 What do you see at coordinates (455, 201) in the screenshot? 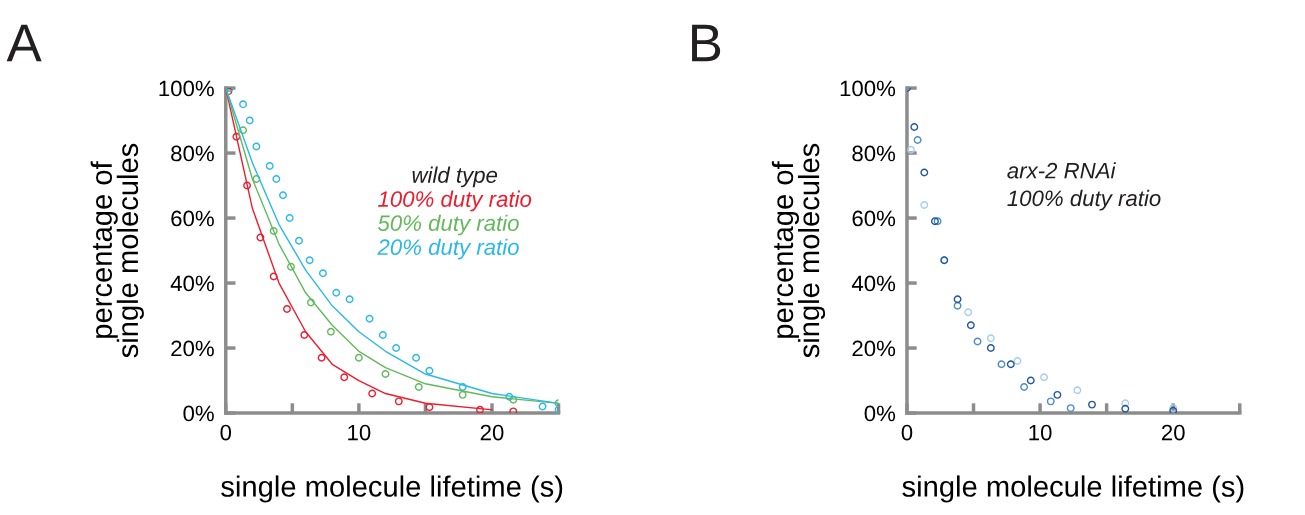
I see `text: 100% duty ratio` at bounding box center [455, 201].